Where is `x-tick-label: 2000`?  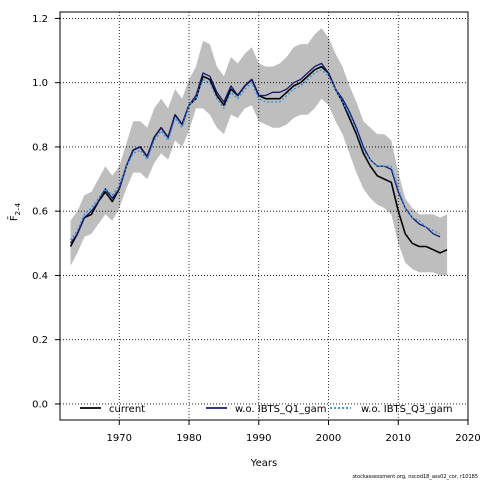 x-tick-label: 2000 is located at coordinates (328, 438).